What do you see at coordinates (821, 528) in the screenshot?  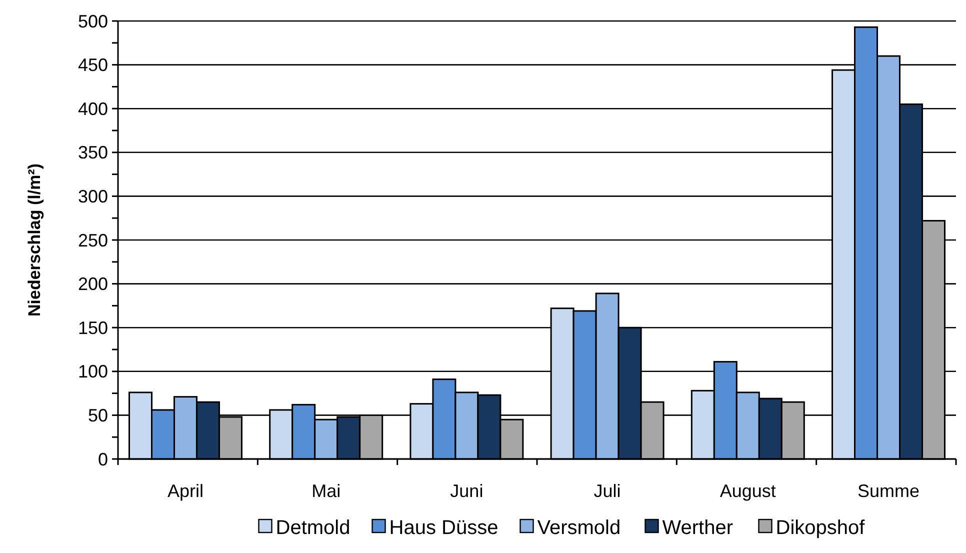 I see `legend-label: Dikopshof` at bounding box center [821, 528].